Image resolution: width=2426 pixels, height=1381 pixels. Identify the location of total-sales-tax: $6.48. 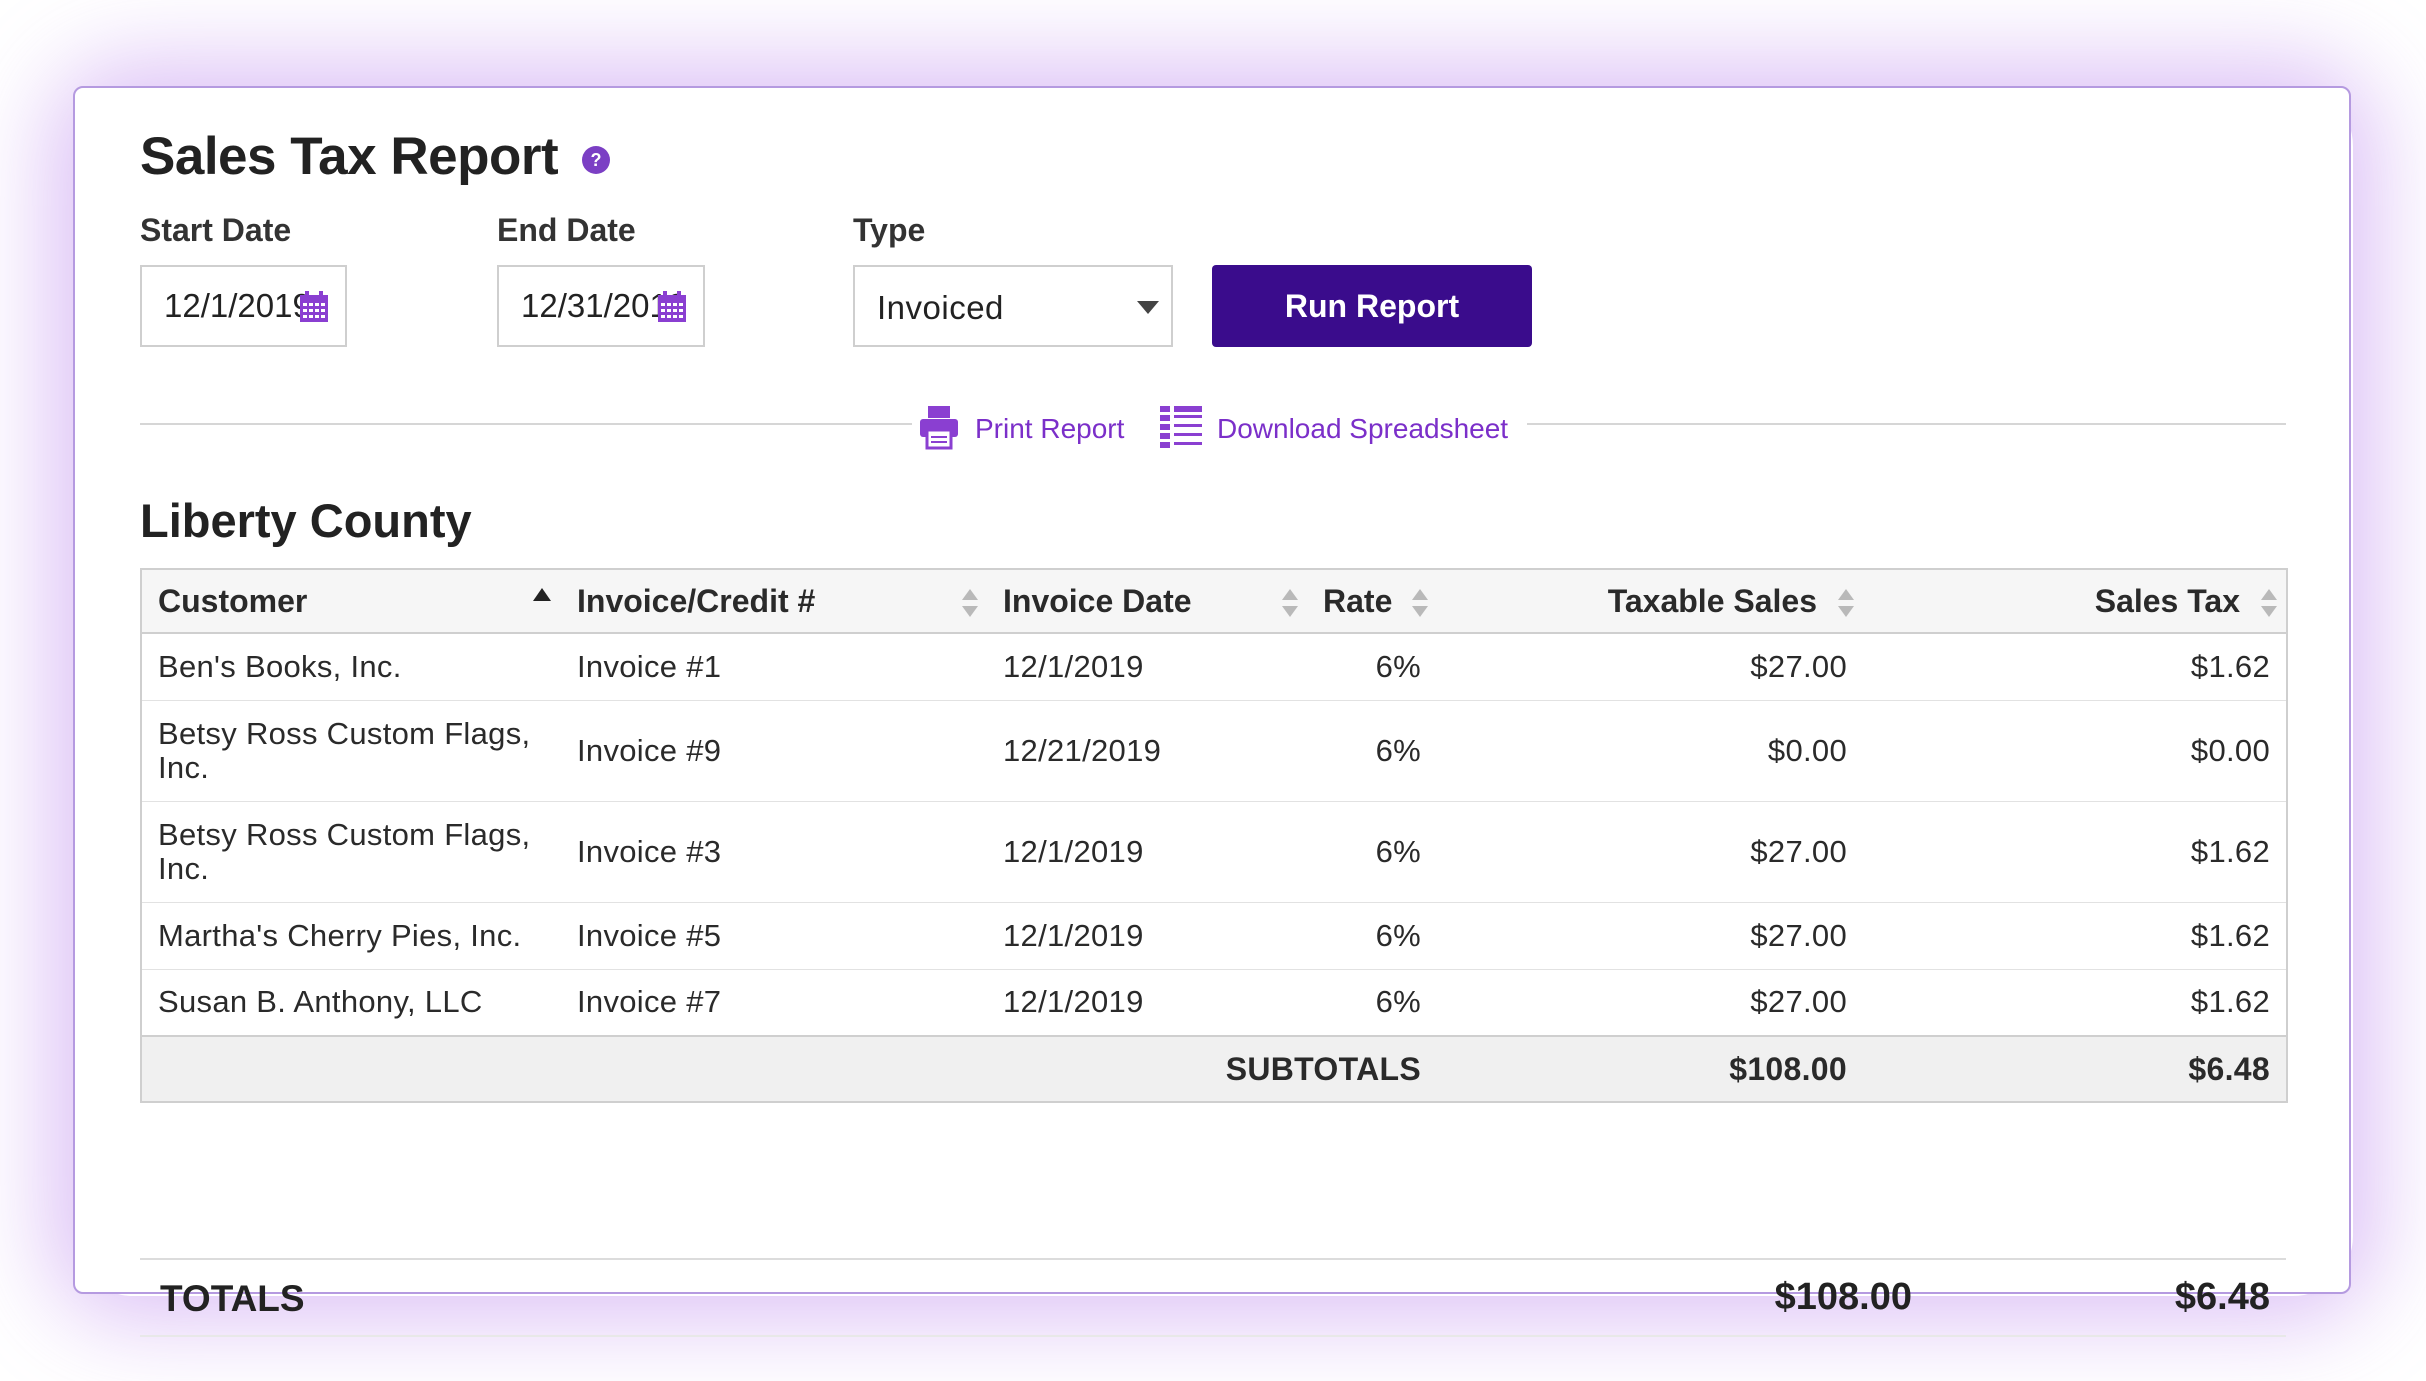
(2222, 1297).